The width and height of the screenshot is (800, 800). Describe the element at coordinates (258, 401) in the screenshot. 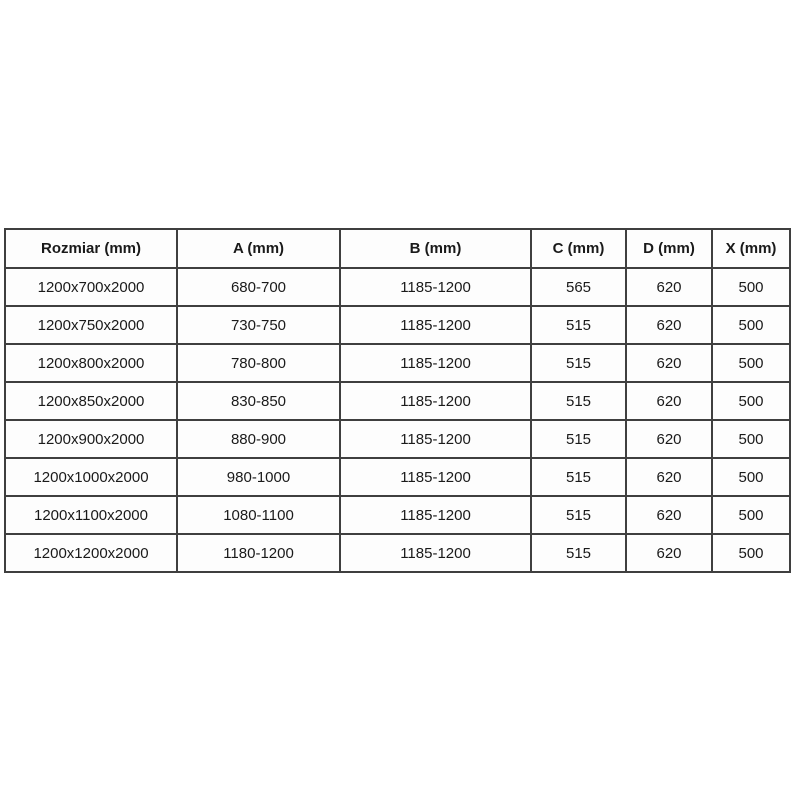

I see `table-cell: 830-850` at that location.